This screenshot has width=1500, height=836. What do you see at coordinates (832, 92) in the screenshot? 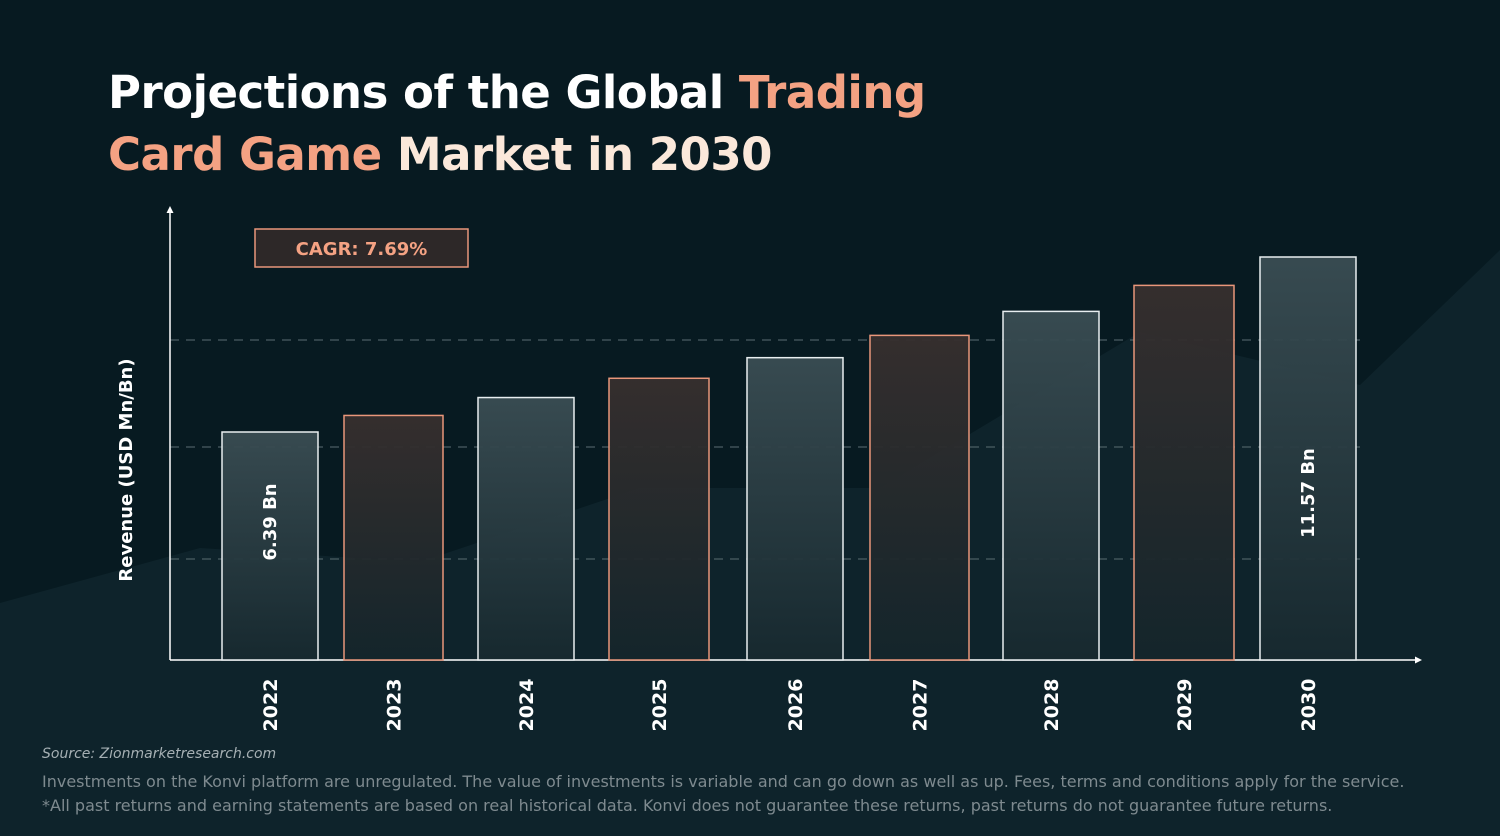
I see `title-highlight1: Trading` at bounding box center [832, 92].